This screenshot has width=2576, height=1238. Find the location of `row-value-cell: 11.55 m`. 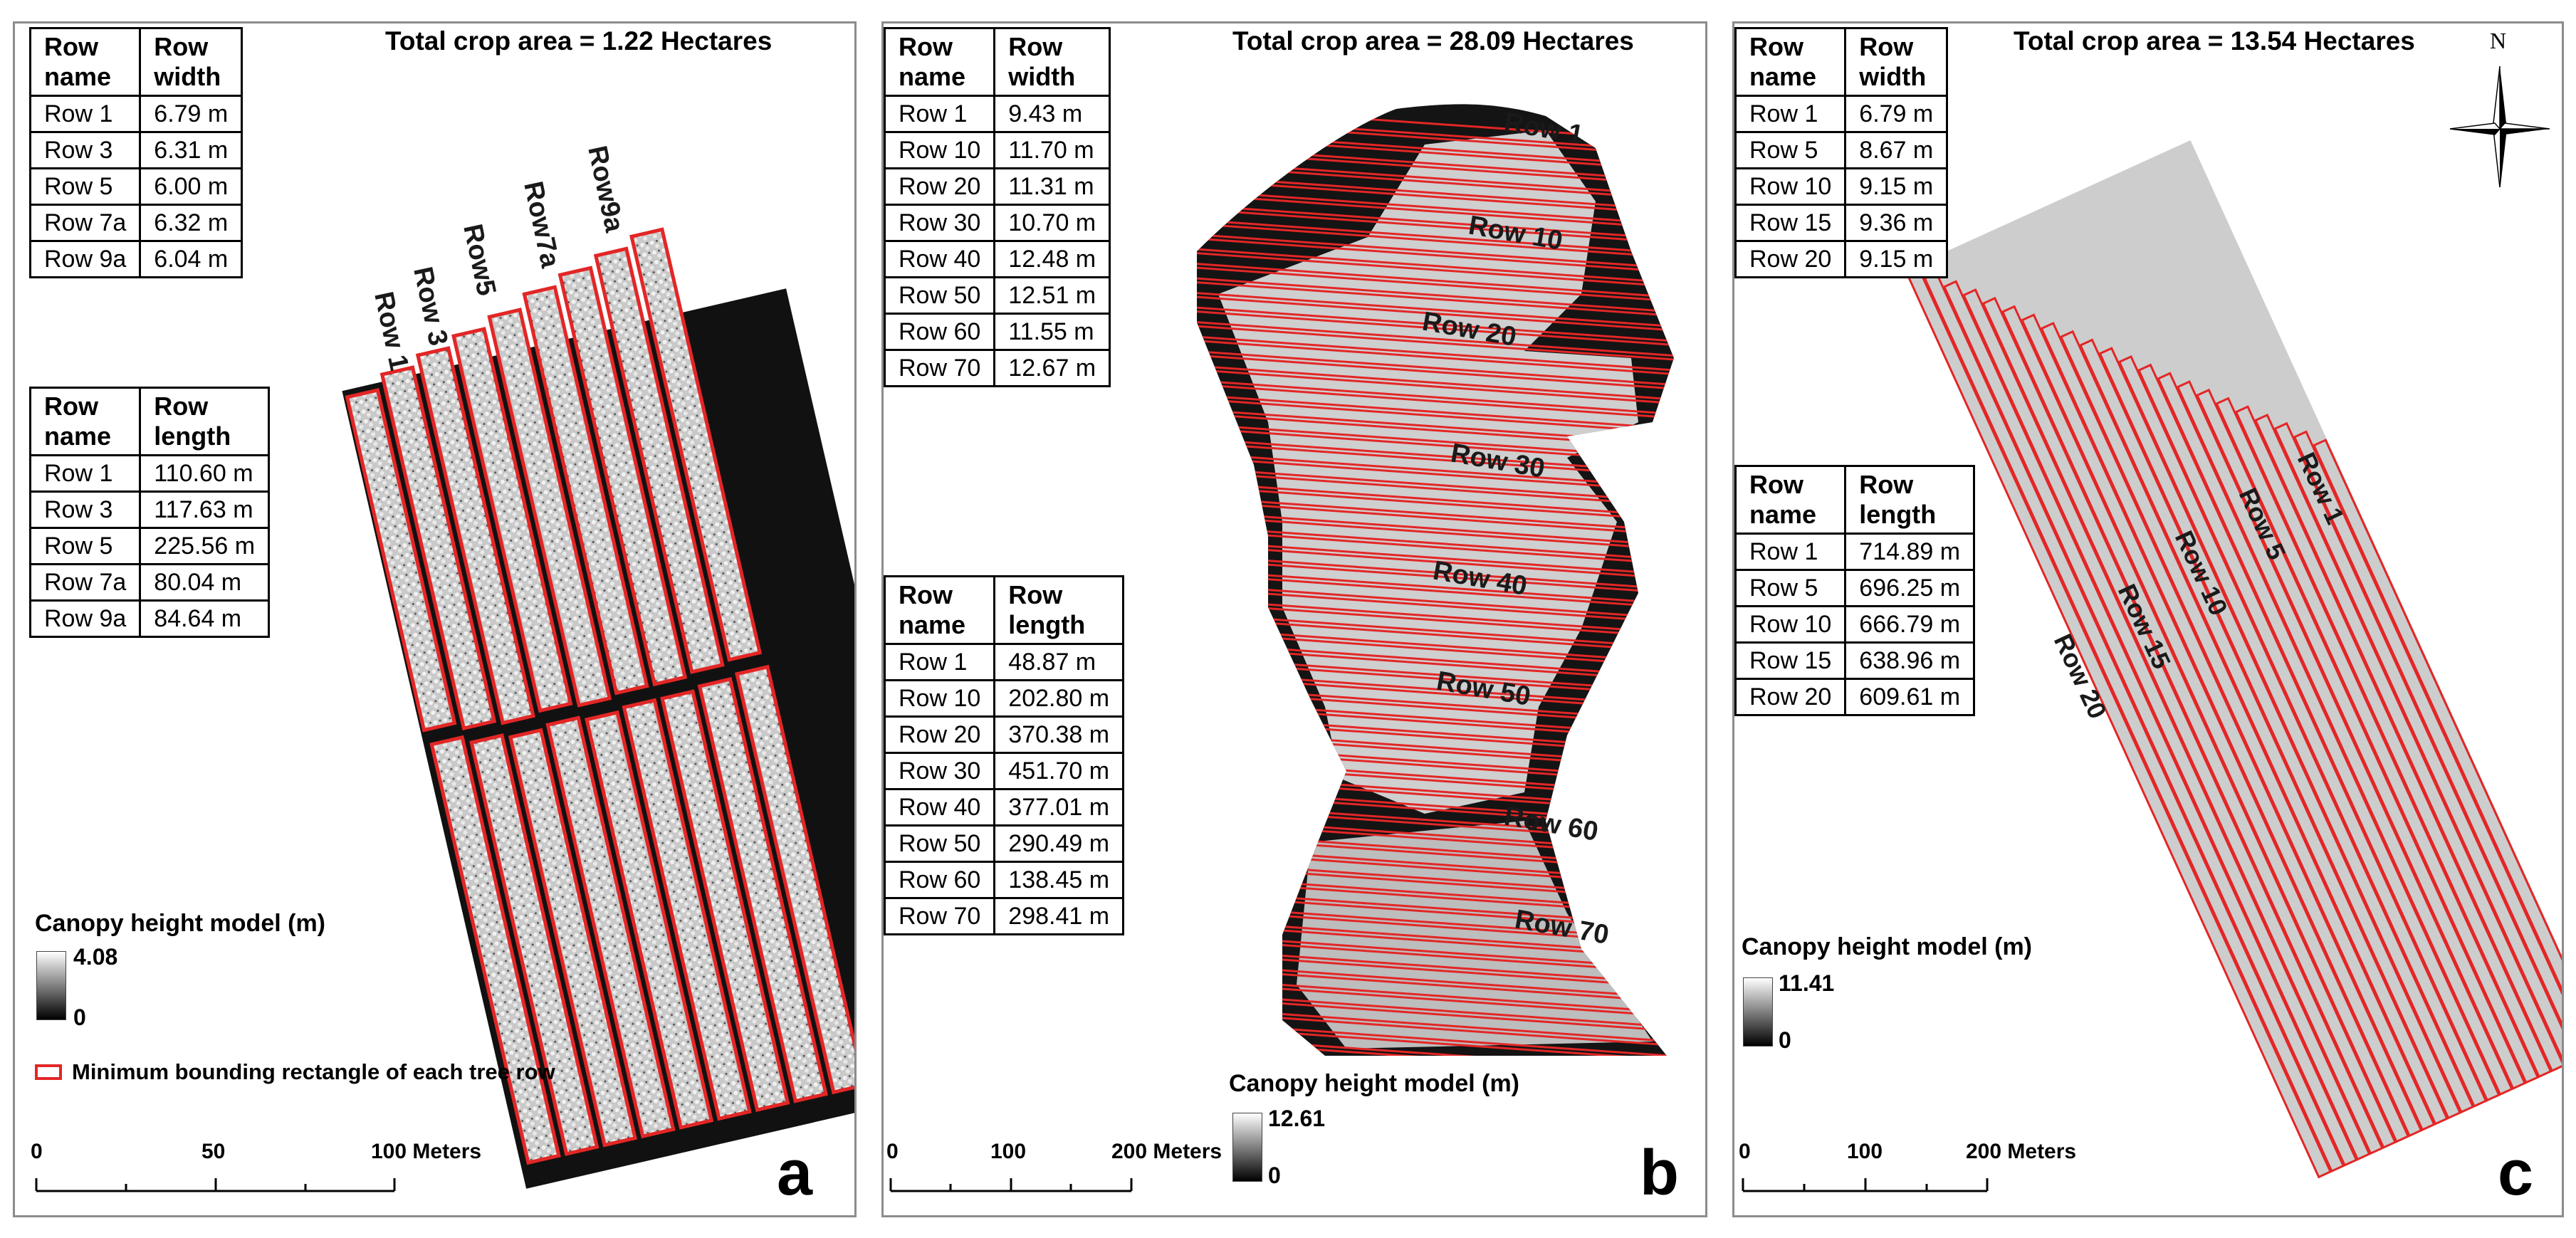

row-value-cell: 11.55 m is located at coordinates (1052, 332).